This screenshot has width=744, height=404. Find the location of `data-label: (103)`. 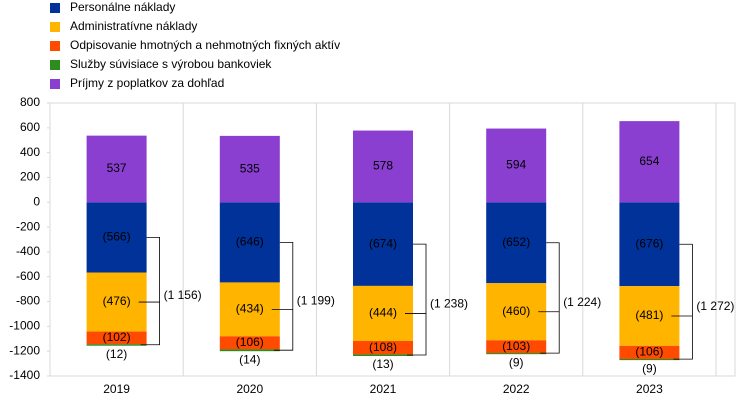

data-label: (103) is located at coordinates (516, 346).